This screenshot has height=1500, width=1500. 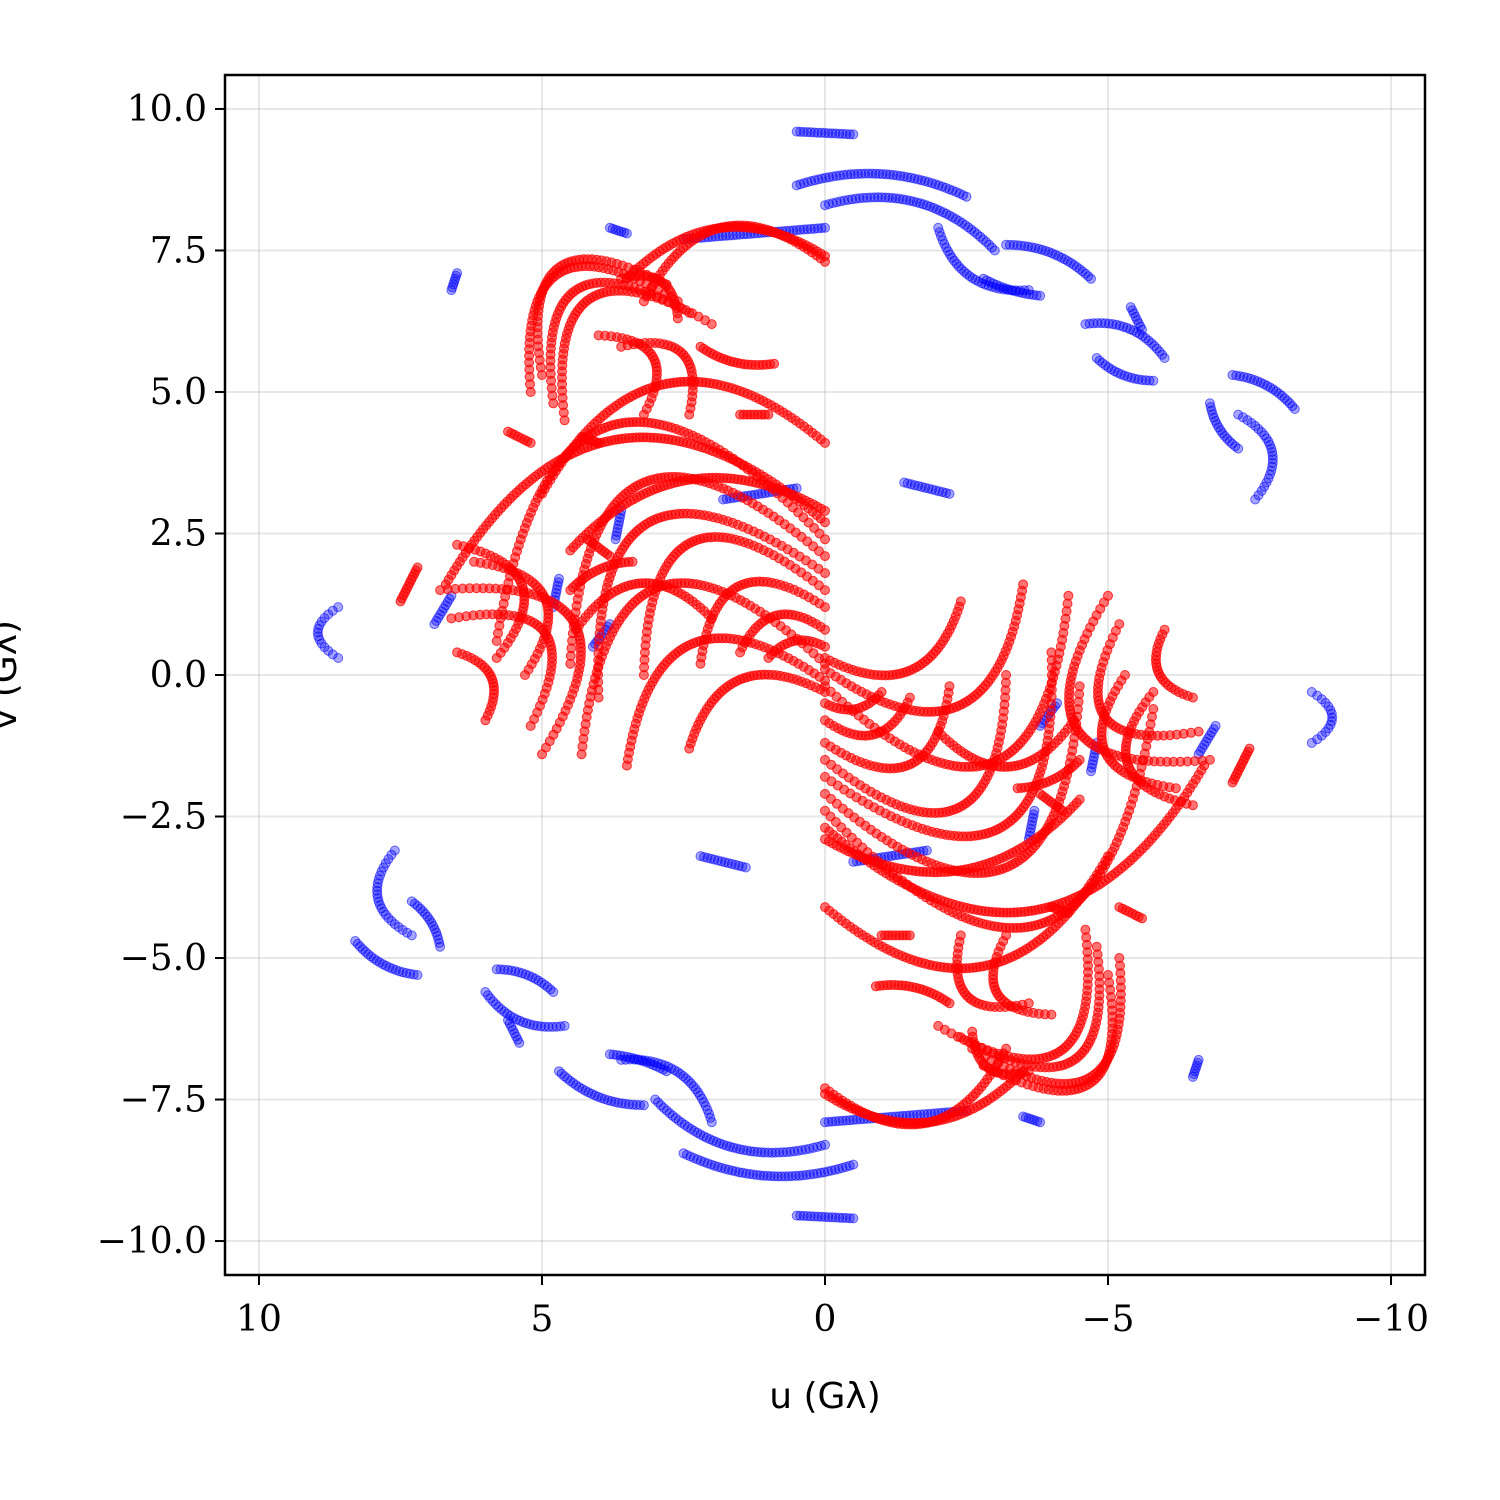 What do you see at coordinates (1391, 1319) in the screenshot?
I see `x-tick-label: −10` at bounding box center [1391, 1319].